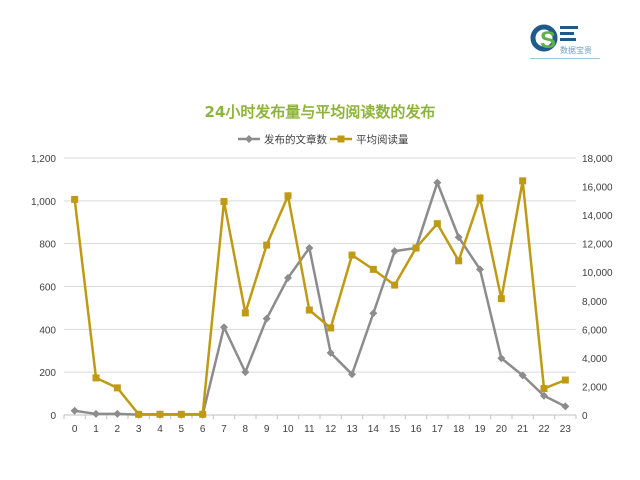 The image size is (640, 480). What do you see at coordinates (382, 139) in the screenshot?
I see `legend-label: 平均阅读量` at bounding box center [382, 139].